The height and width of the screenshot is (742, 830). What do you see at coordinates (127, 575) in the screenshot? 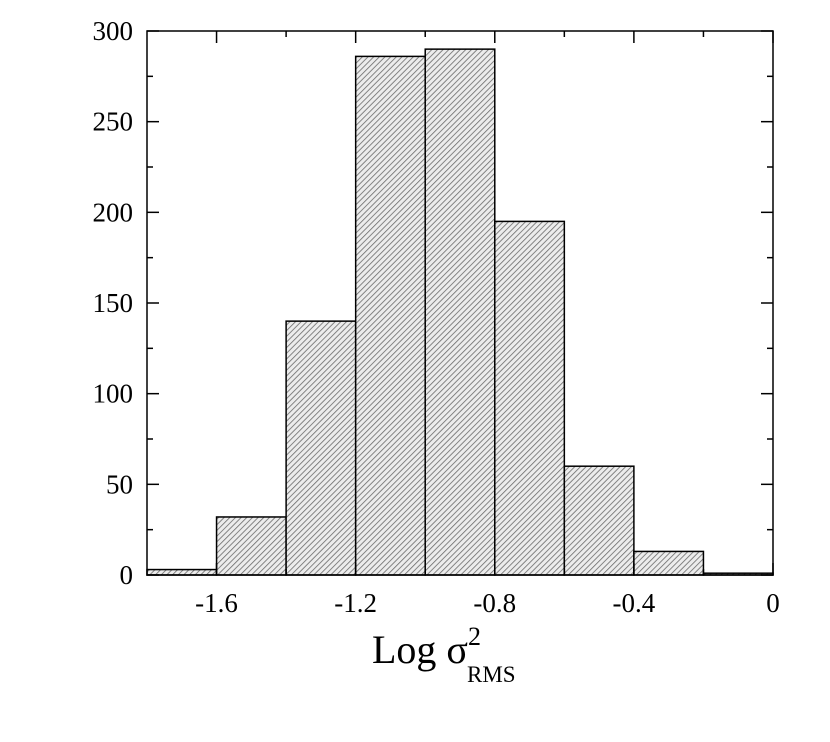
I see `y-tick-label: 0` at bounding box center [127, 575].